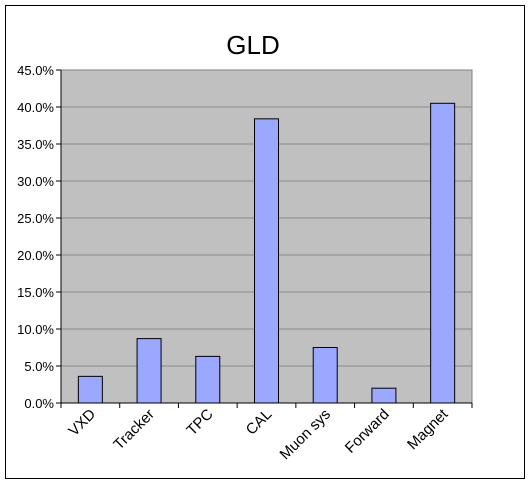  What do you see at coordinates (90, 389) in the screenshot?
I see `bar-vxd` at bounding box center [90, 389].